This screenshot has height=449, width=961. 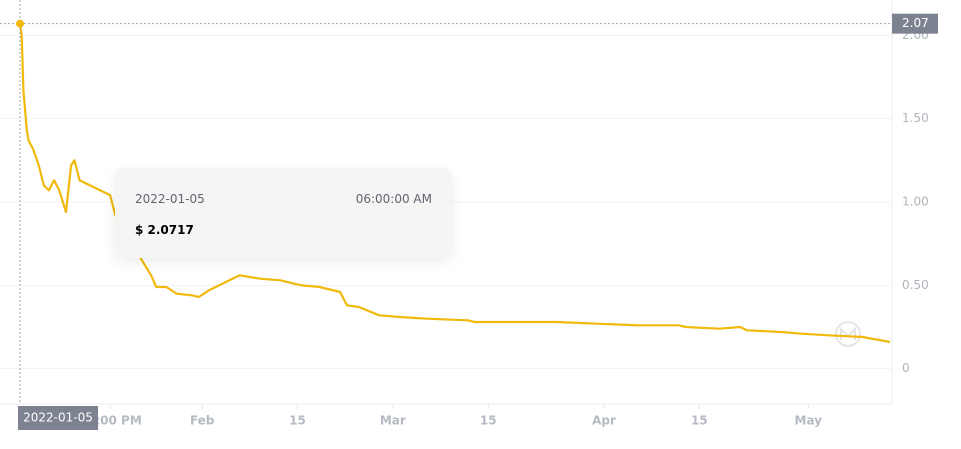 What do you see at coordinates (393, 199) in the screenshot?
I see `tooltip-time: 06:00:00 AM` at bounding box center [393, 199].